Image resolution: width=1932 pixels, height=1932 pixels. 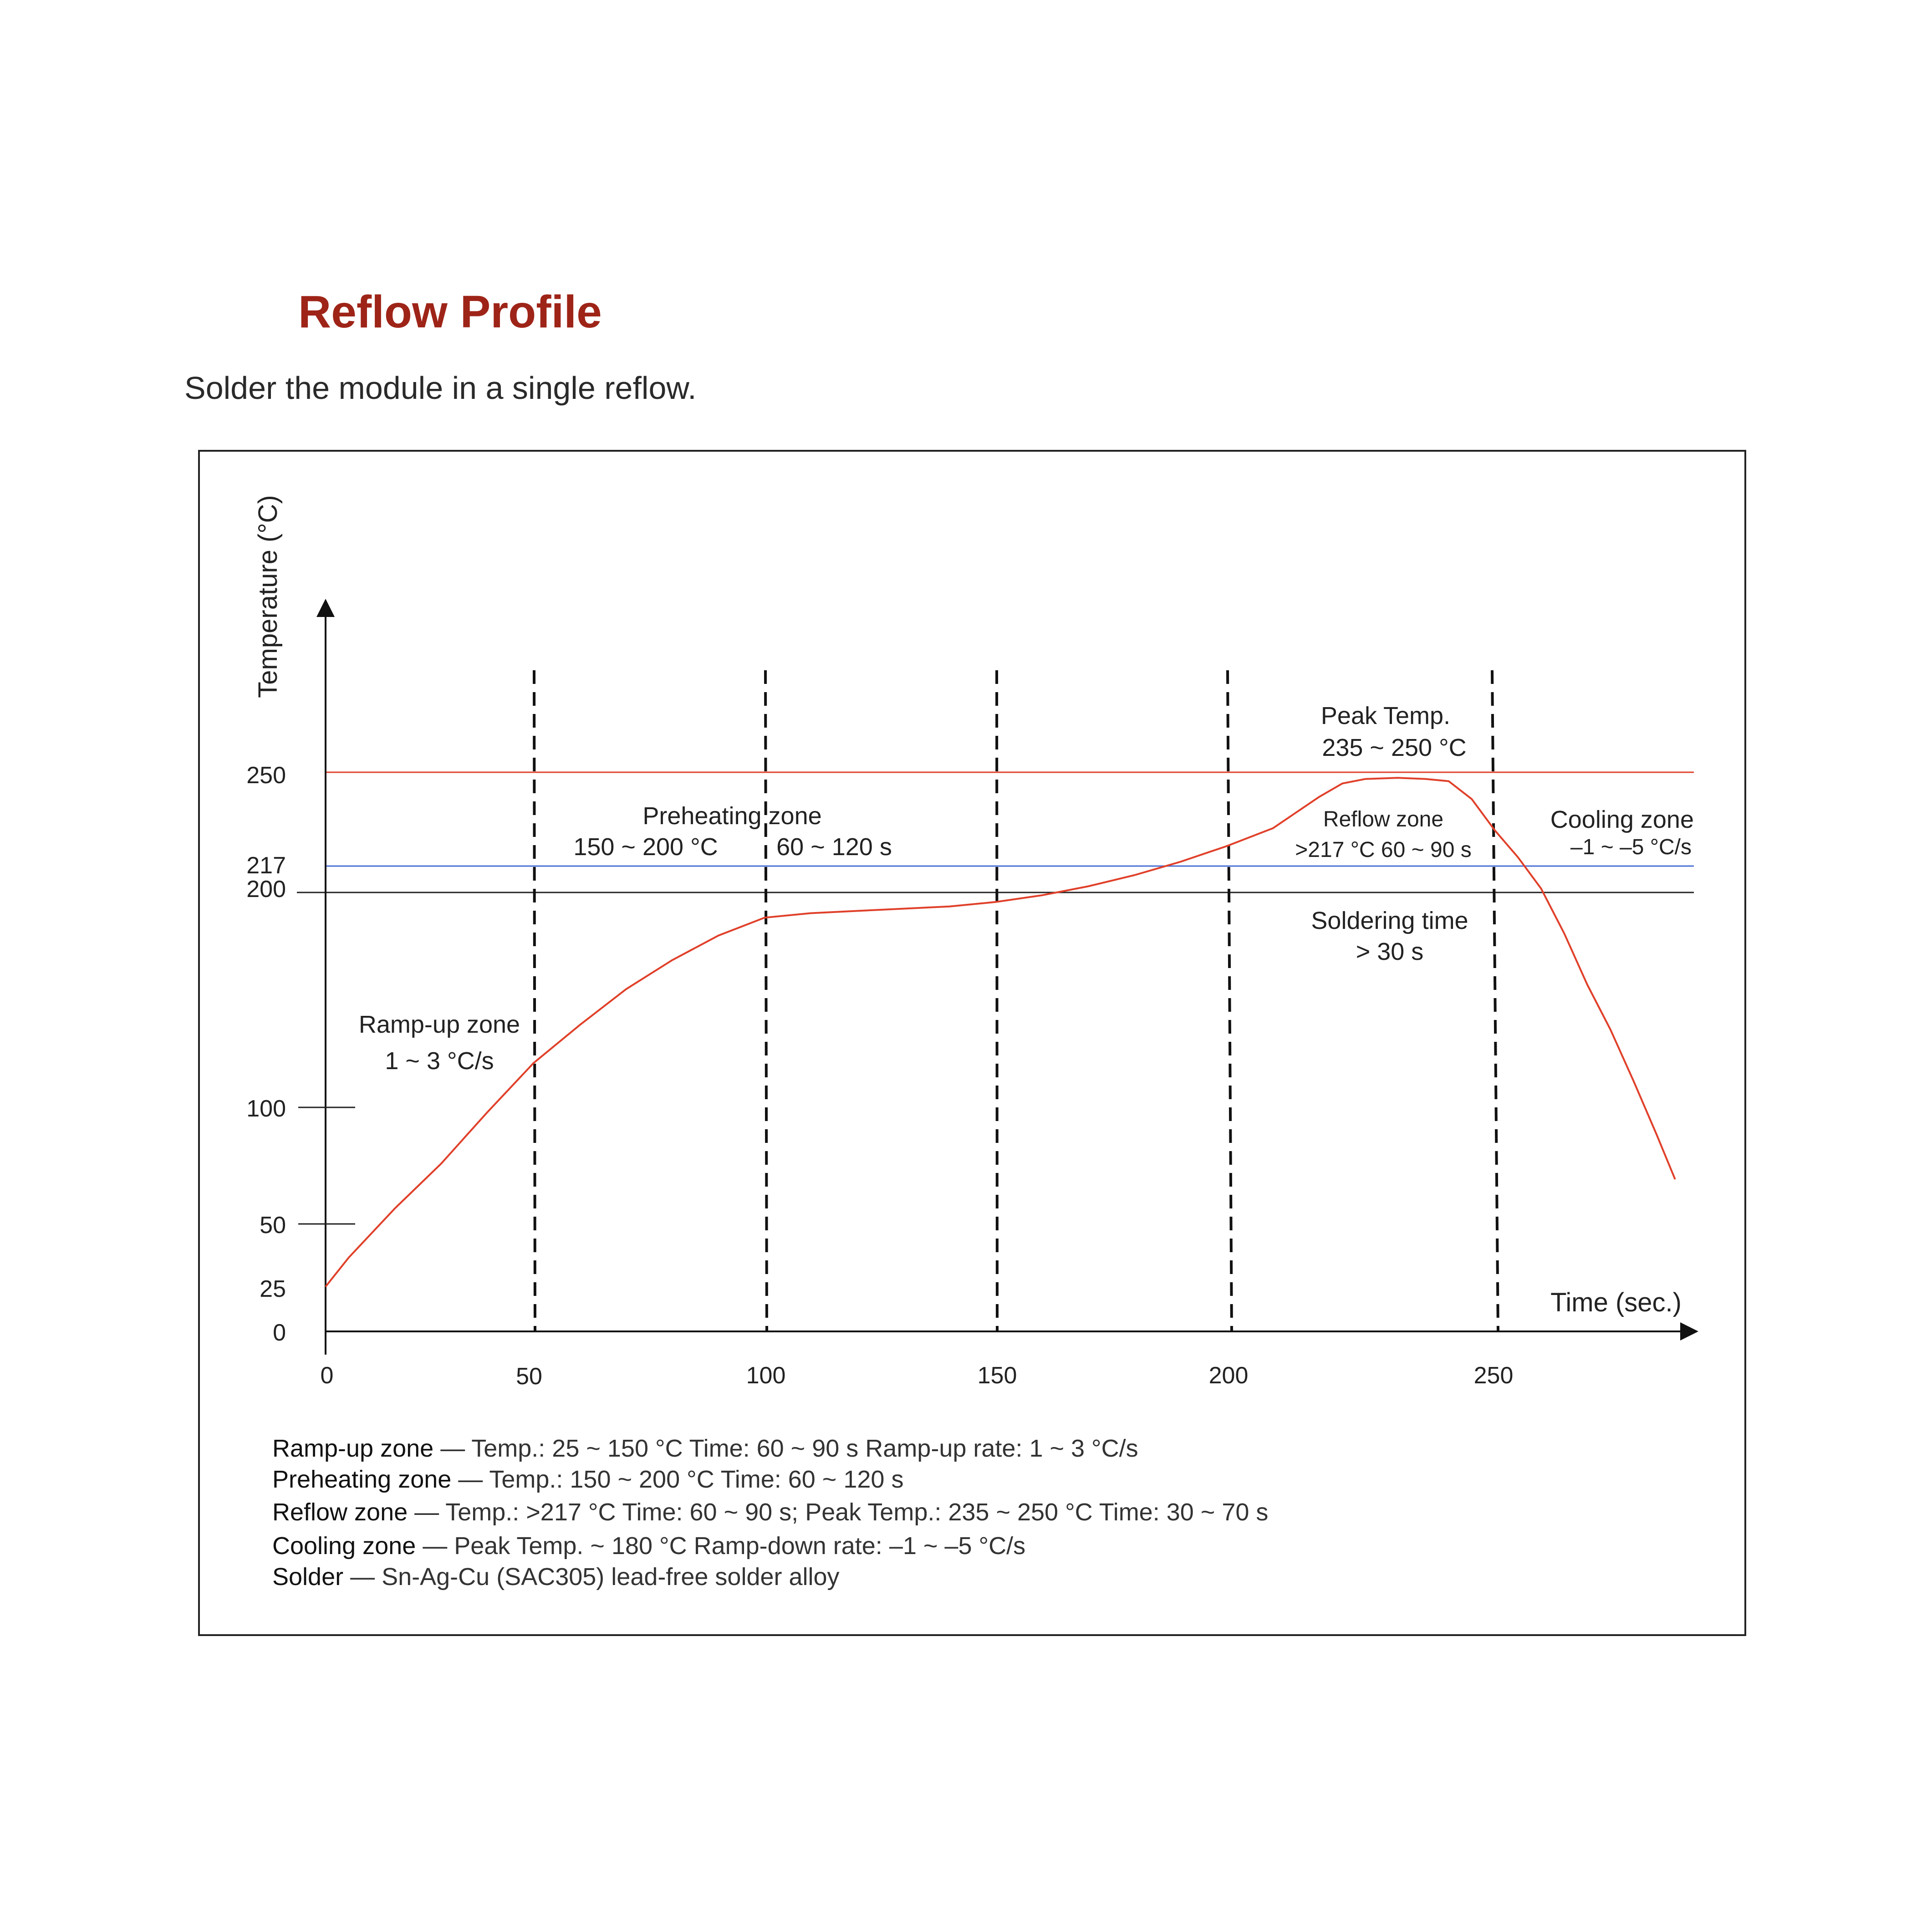 I want to click on x-tick-label: 100, so click(x=766, y=1375).